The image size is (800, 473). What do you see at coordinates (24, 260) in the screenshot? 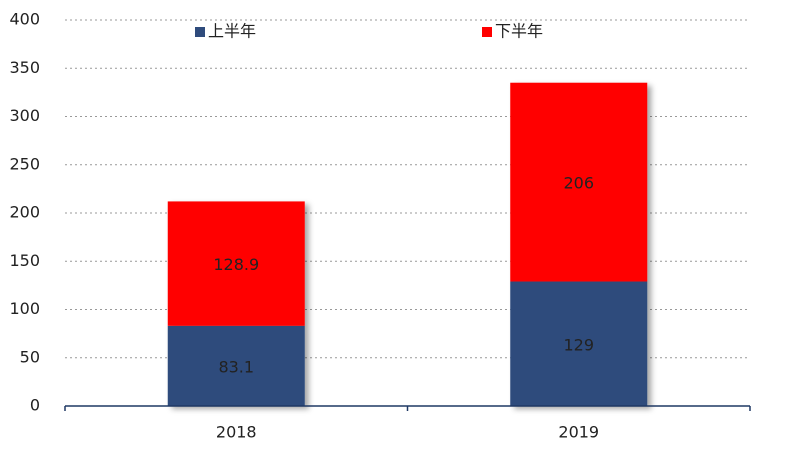
I see `y-tick-label: 150` at bounding box center [24, 260].